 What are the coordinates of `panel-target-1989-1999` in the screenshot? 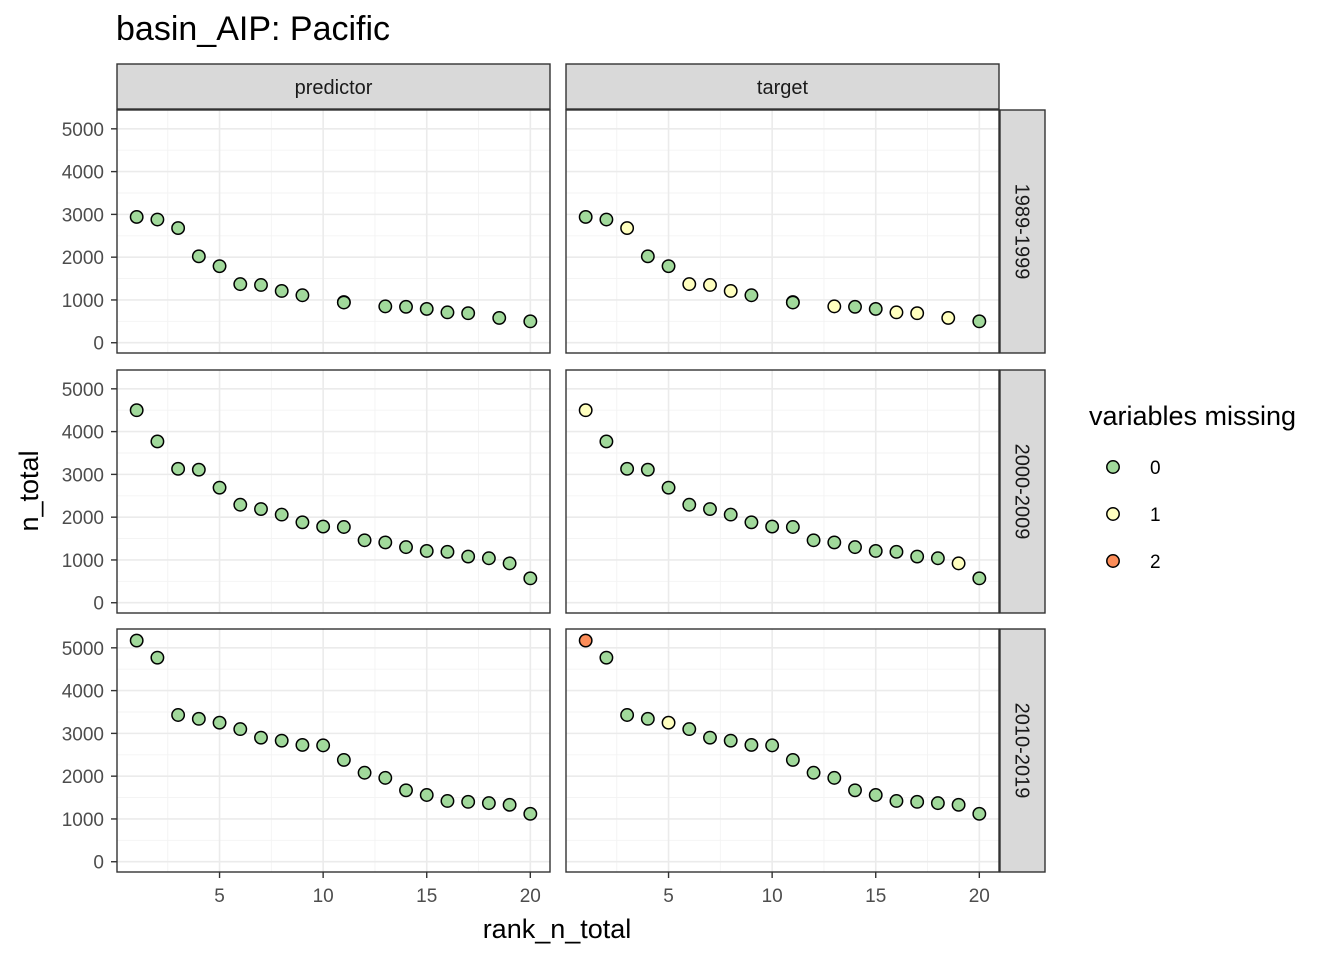 It's located at (782, 231).